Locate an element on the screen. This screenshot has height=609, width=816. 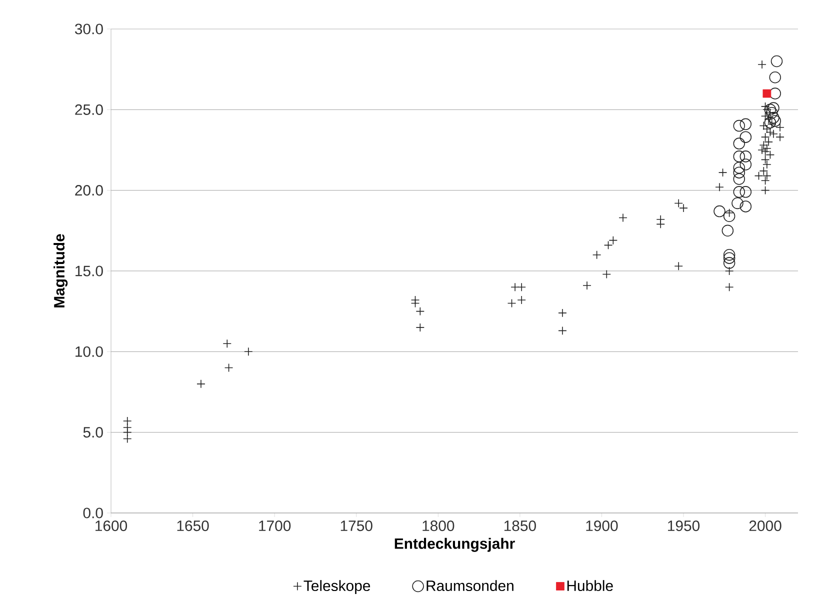
legend-label: Teleskope is located at coordinates (337, 587).